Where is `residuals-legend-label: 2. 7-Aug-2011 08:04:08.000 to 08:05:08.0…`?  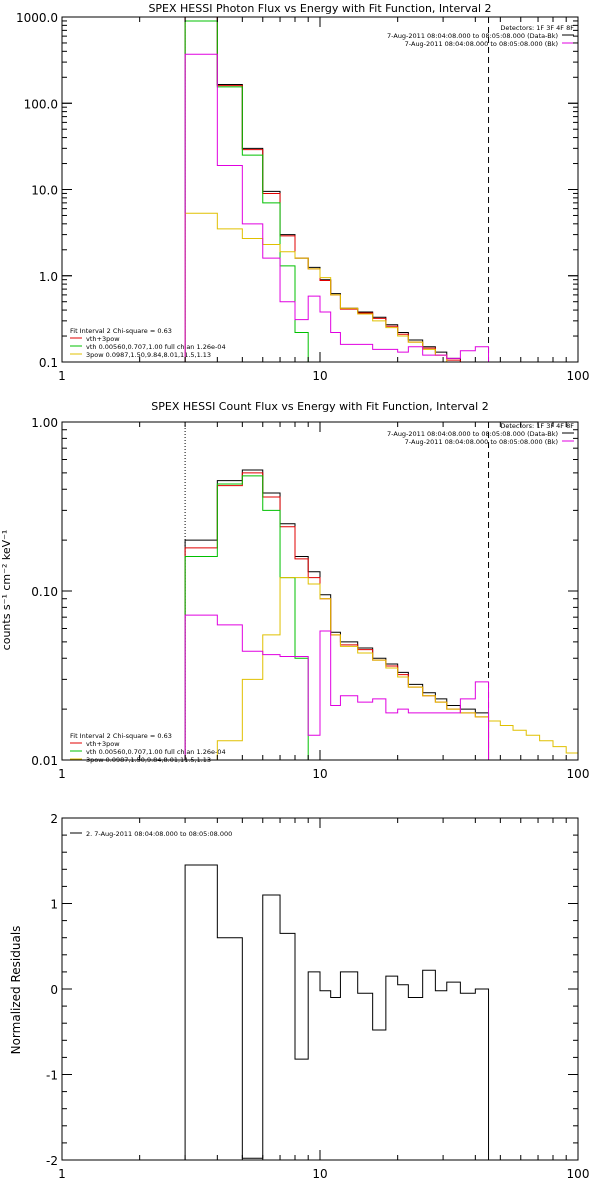 residuals-legend-label: 2. 7-Aug-2011 08:04:08.000 to 08:05:08.0… is located at coordinates (159, 834).